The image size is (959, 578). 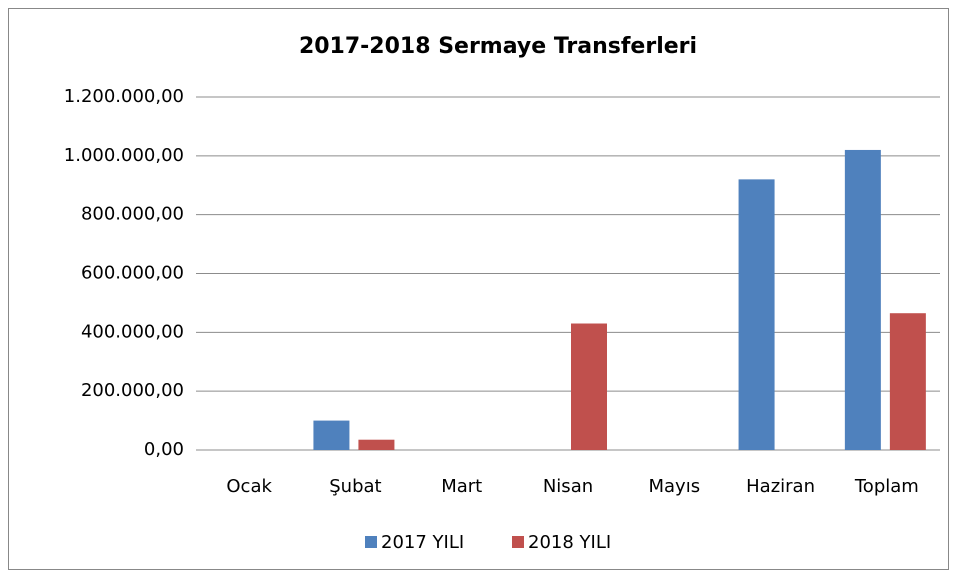 What do you see at coordinates (132, 273) in the screenshot?
I see `y-tick-label: 600.000,00` at bounding box center [132, 273].